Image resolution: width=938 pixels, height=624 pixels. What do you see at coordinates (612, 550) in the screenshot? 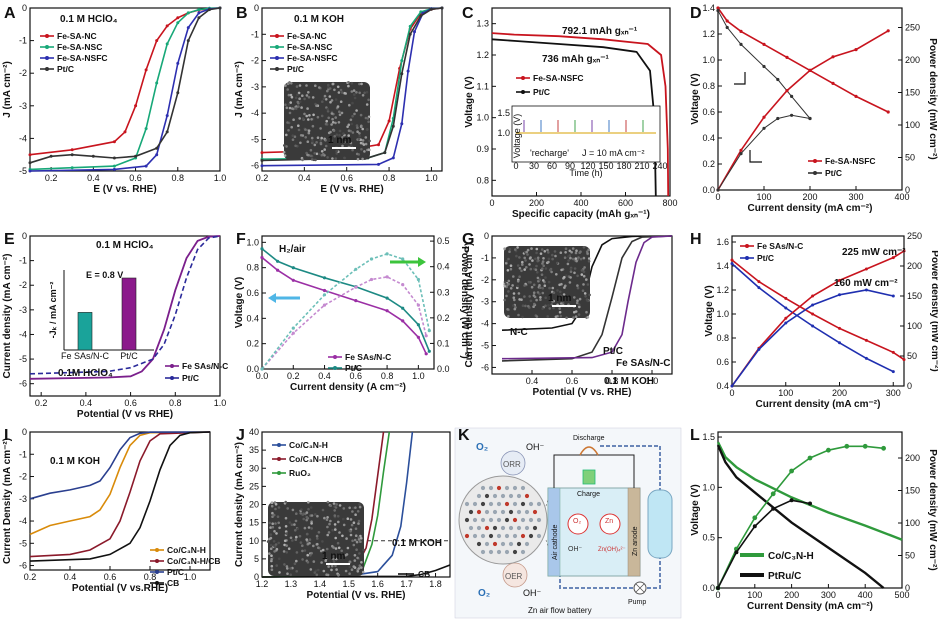
I see `cell-znoh-label: Zn(OH)₄²⁻` at bounding box center [612, 550].